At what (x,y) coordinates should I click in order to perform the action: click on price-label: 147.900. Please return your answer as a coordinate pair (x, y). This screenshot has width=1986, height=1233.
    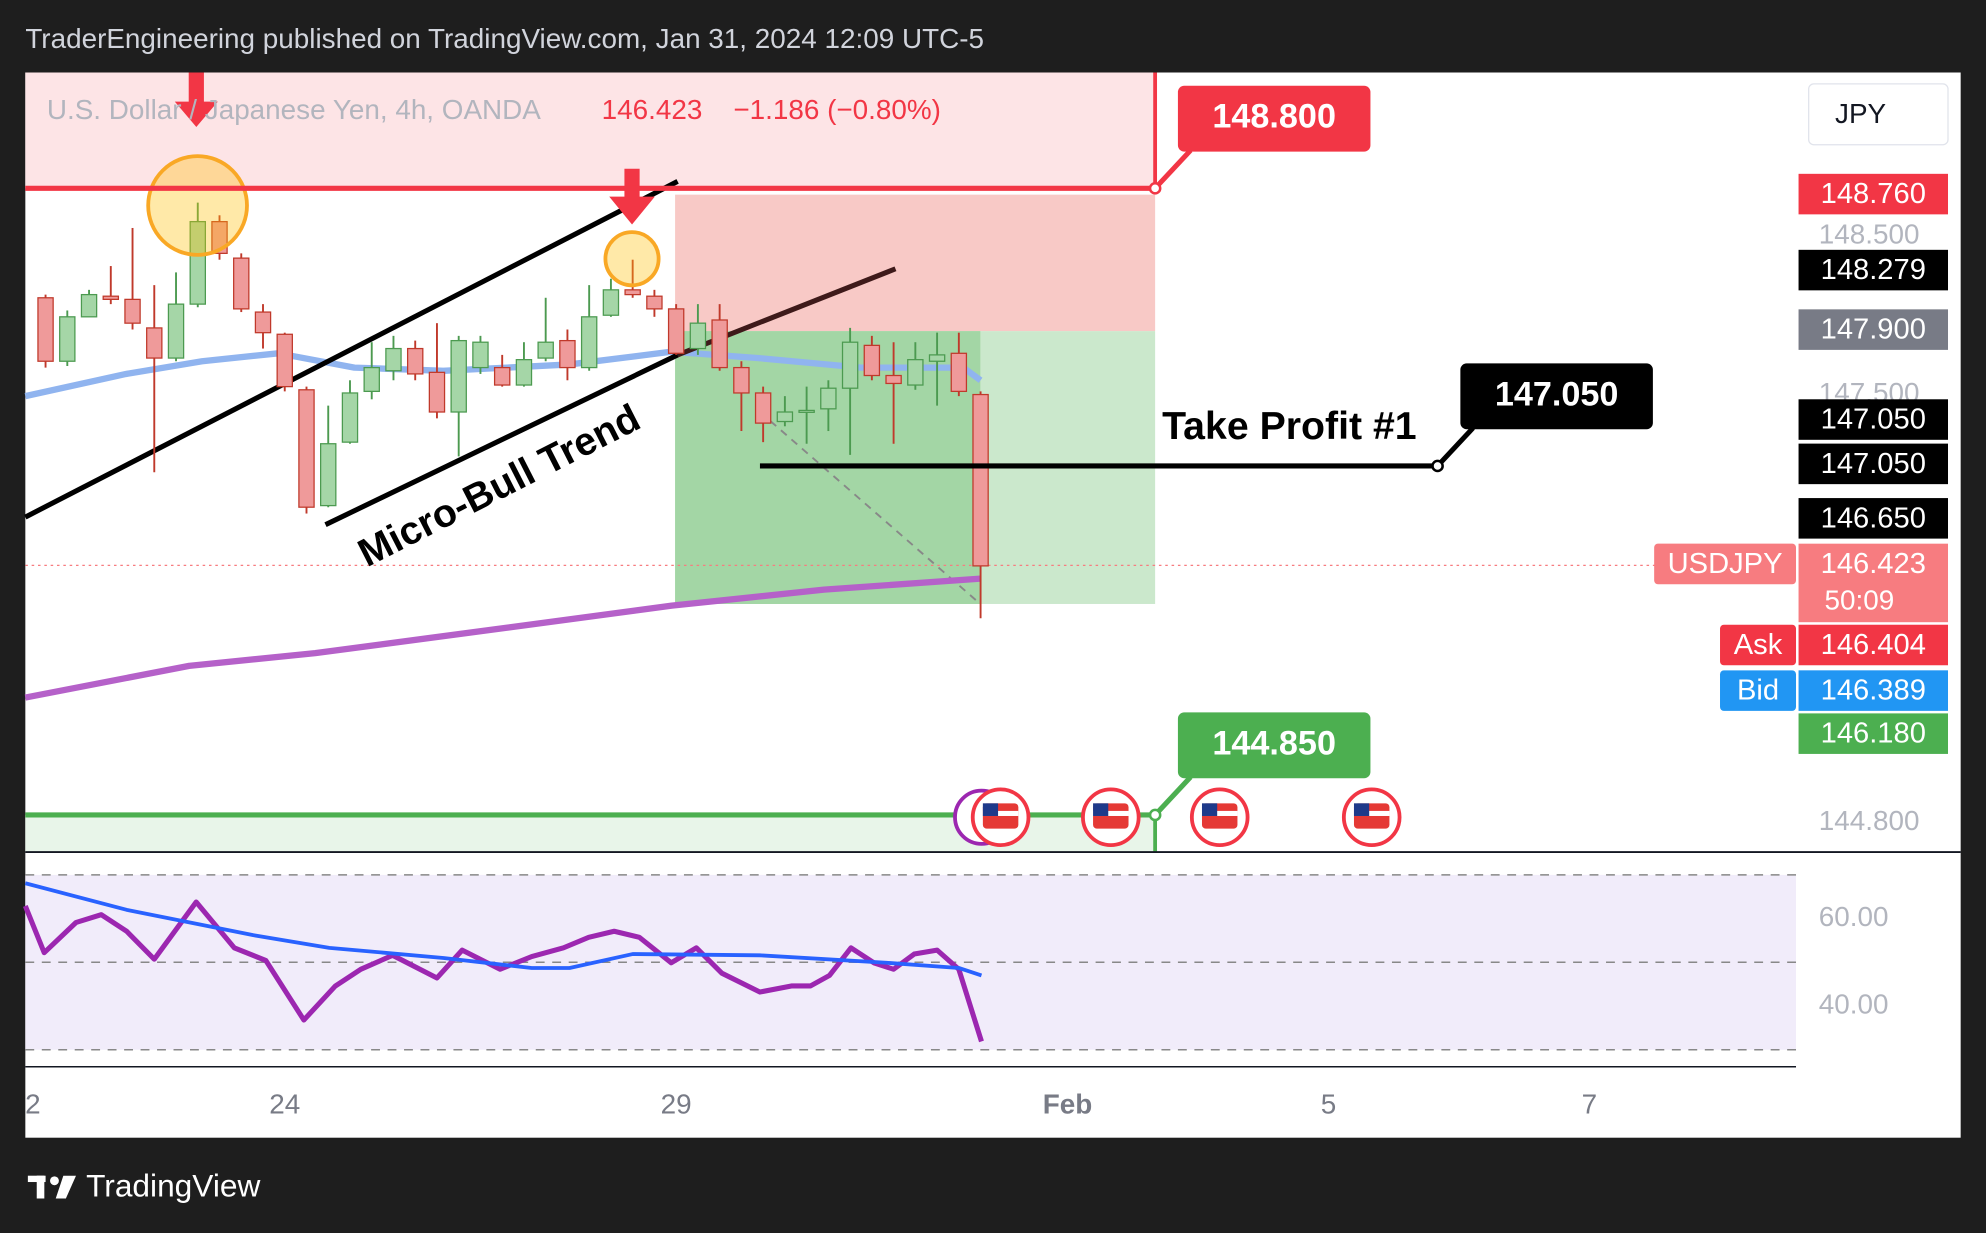
    Looking at the image, I should click on (1873, 330).